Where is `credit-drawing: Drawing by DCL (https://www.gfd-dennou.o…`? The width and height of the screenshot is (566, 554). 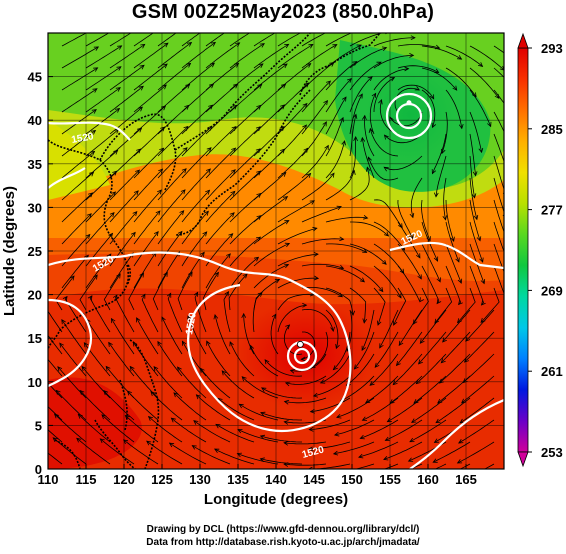 credit-drawing: Drawing by DCL (https://www.gfd-dennou.o… is located at coordinates (283, 529).